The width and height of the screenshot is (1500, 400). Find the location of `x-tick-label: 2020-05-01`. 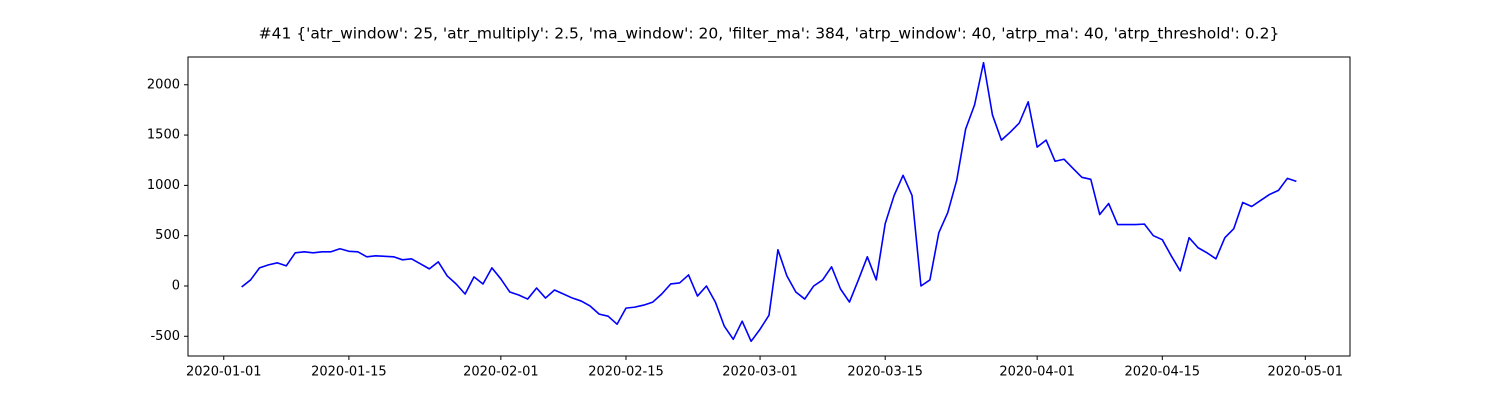

x-tick-label: 2020-05-01 is located at coordinates (1306, 372).